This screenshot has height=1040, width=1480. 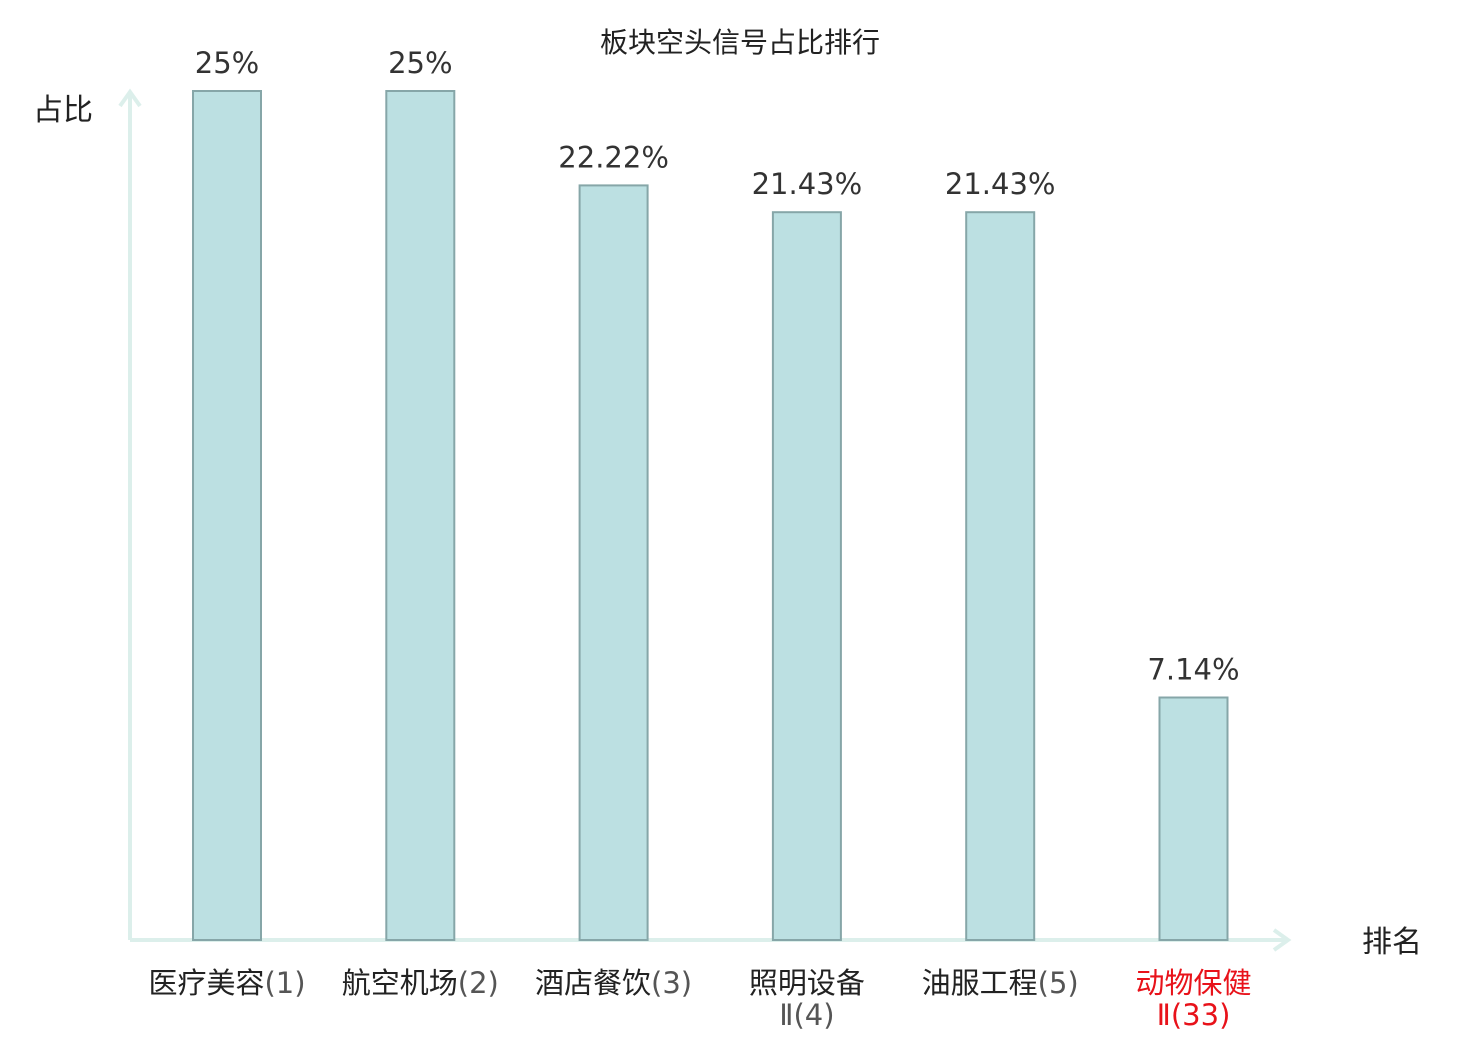 What do you see at coordinates (613, 983) in the screenshot?
I see `x-tick-label: 酒店餐饮(3)` at bounding box center [613, 983].